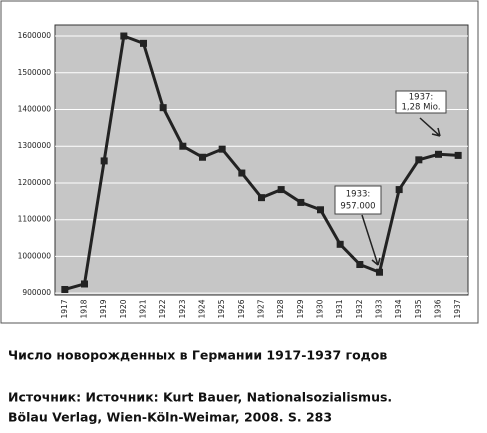  What do you see at coordinates (143, 308) in the screenshot?
I see `x-tick-label: 1921` at bounding box center [143, 308].